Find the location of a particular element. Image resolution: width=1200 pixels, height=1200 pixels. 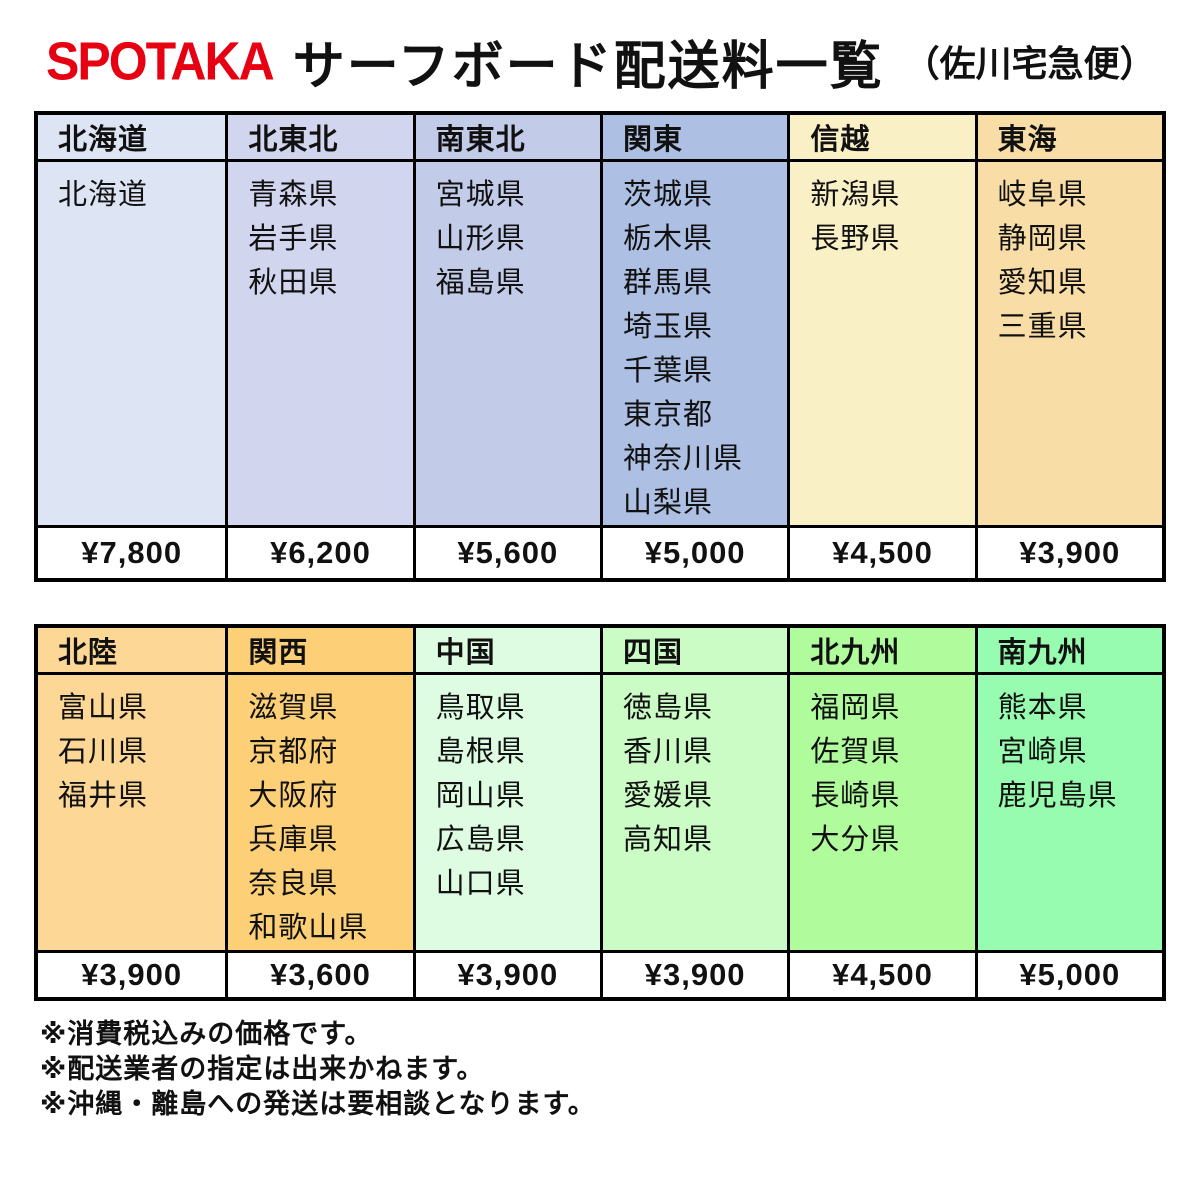

prefecture-name: 高知県 is located at coordinates (667, 840).